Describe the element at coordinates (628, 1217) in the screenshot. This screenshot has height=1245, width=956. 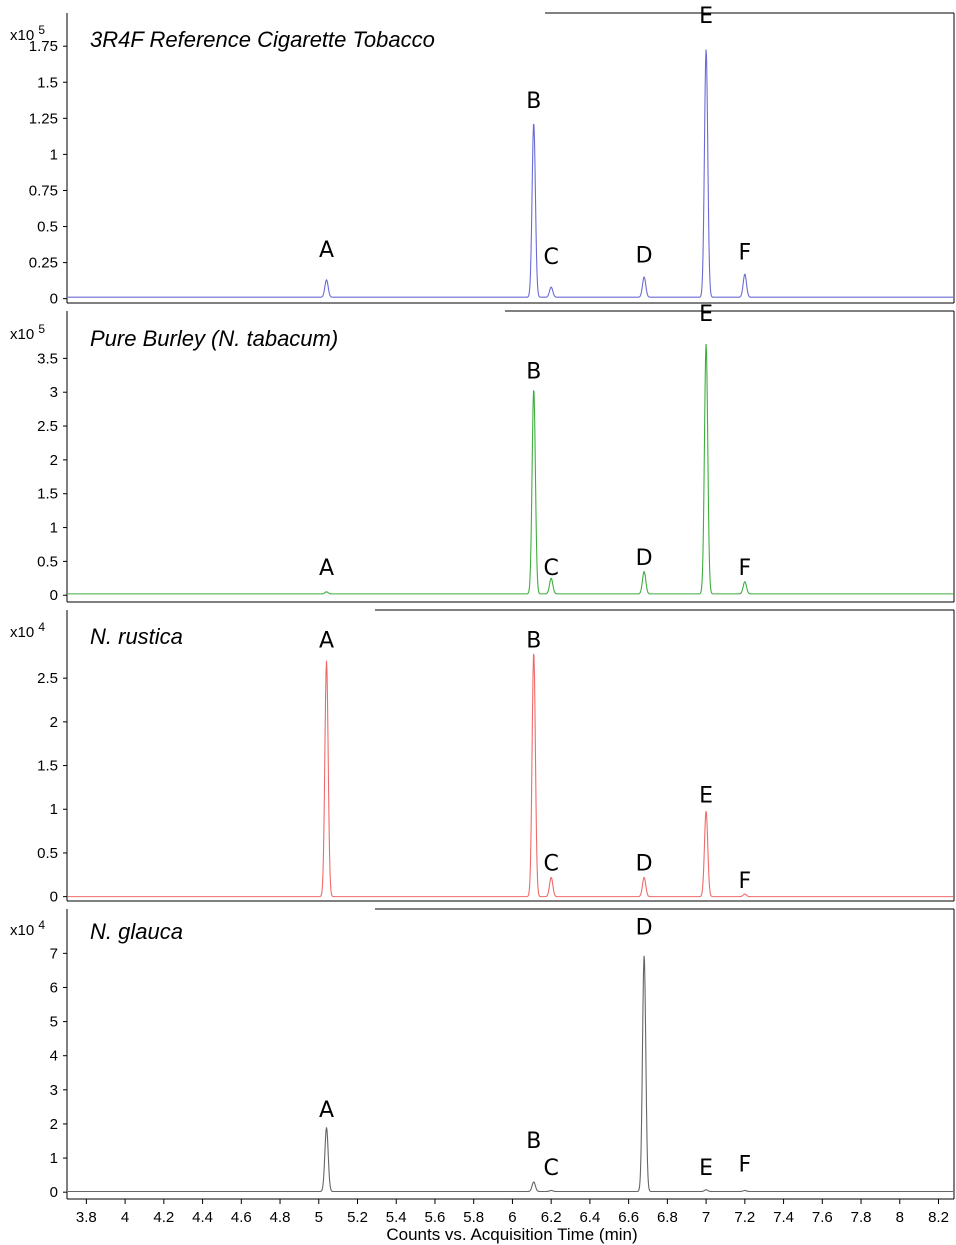
I see `x-tick-label: 6.6` at that location.